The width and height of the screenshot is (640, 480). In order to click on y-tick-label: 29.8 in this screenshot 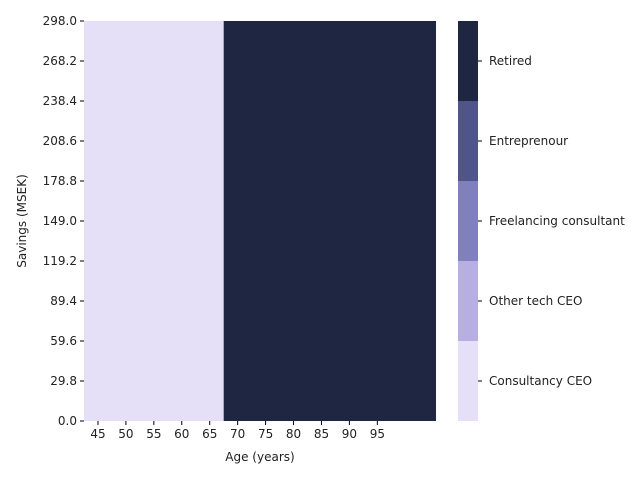, I will do `click(63, 381)`.